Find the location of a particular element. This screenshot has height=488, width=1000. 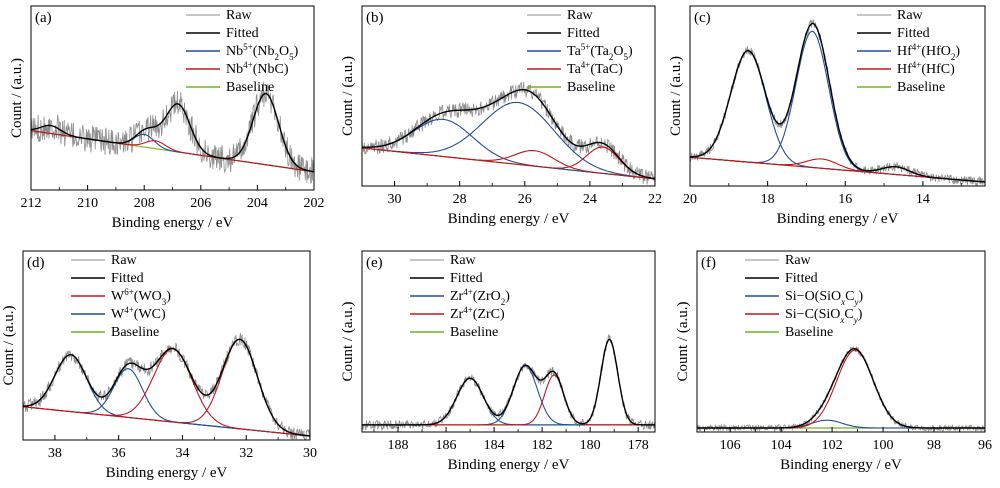

legend-label: Hf4+(HfO2) is located at coordinates (928, 52).